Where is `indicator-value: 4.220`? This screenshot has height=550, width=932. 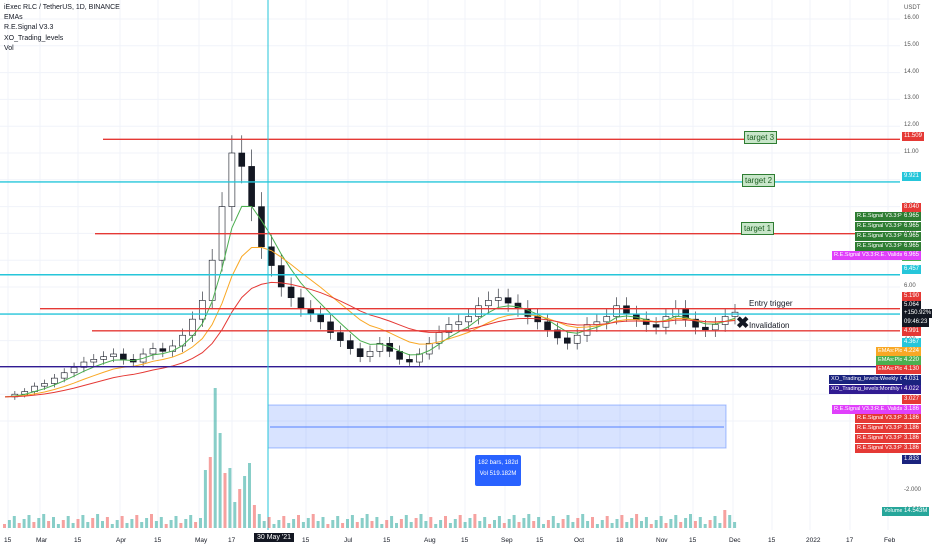 indicator-value: 4.220 is located at coordinates (912, 360).